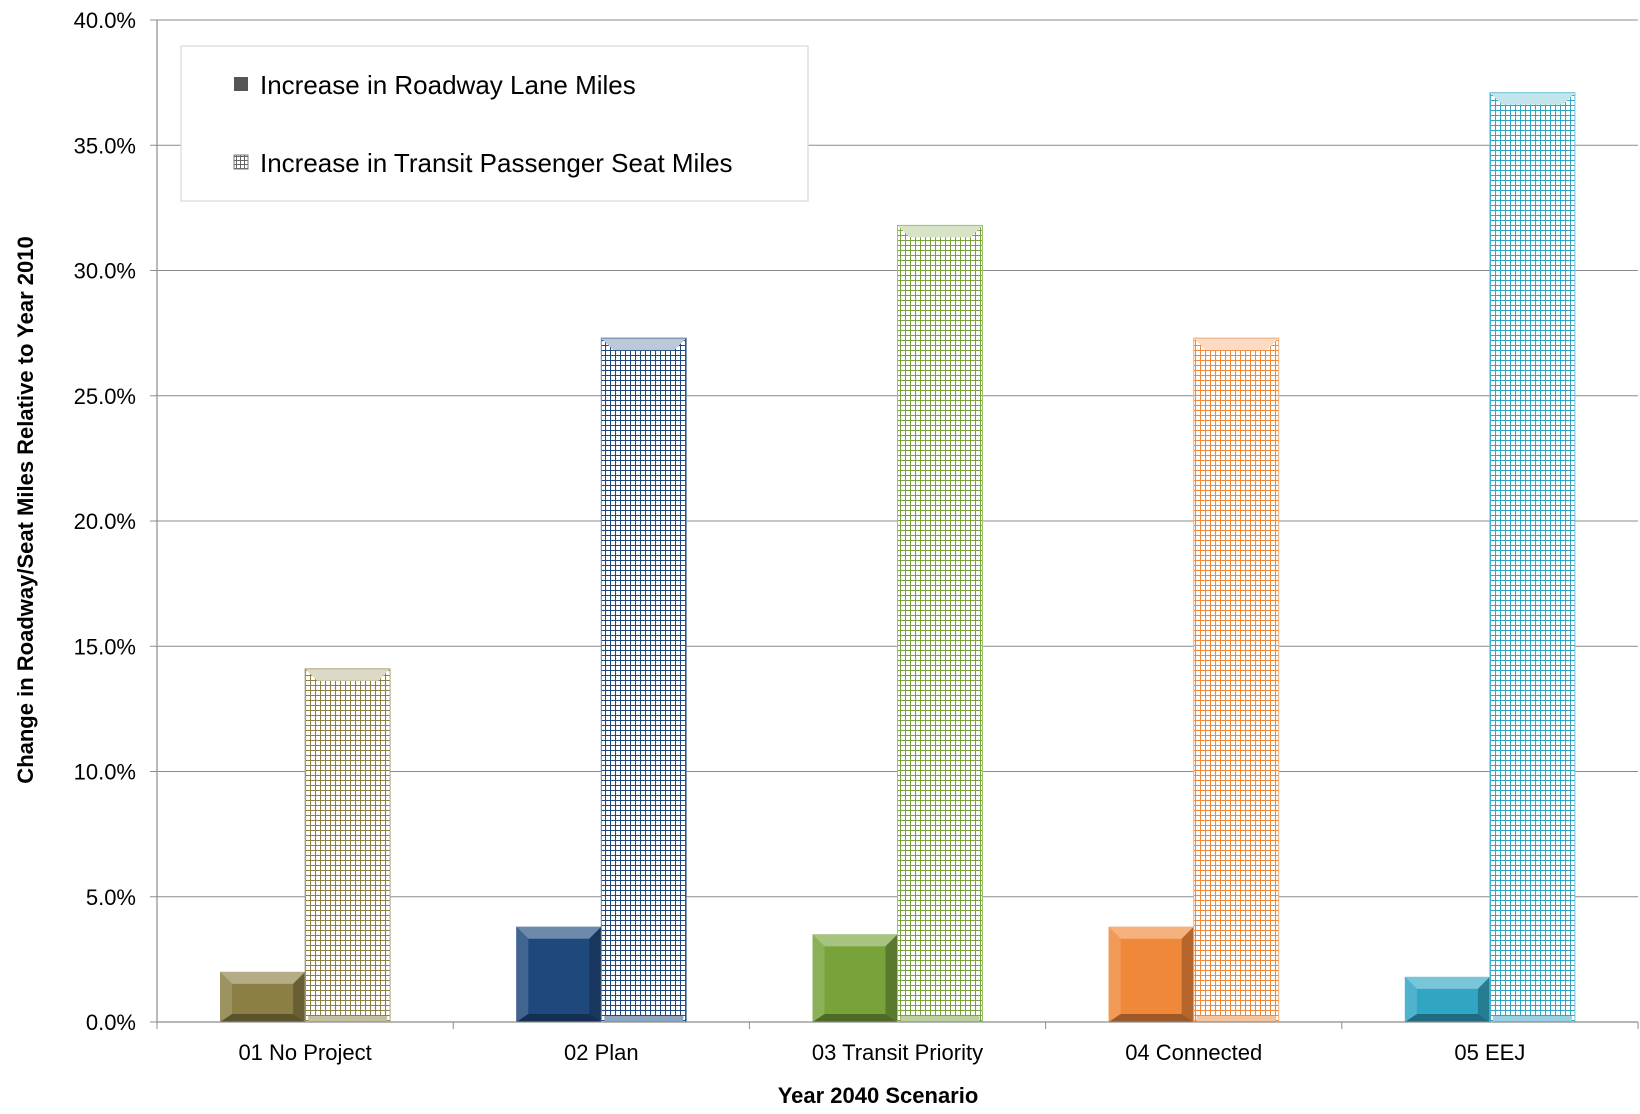 Image resolution: width=1640 pixels, height=1114 pixels. Describe the element at coordinates (897, 1052) in the screenshot. I see `x-tick-label: 03 Transit Priority` at that location.